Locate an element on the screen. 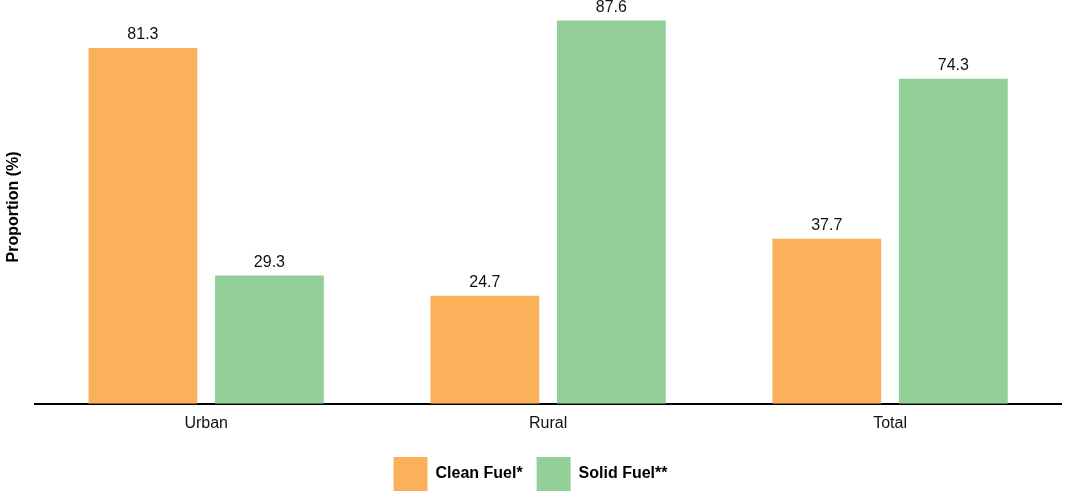 The width and height of the screenshot is (1071, 501). data-label: 24.7 is located at coordinates (485, 282).